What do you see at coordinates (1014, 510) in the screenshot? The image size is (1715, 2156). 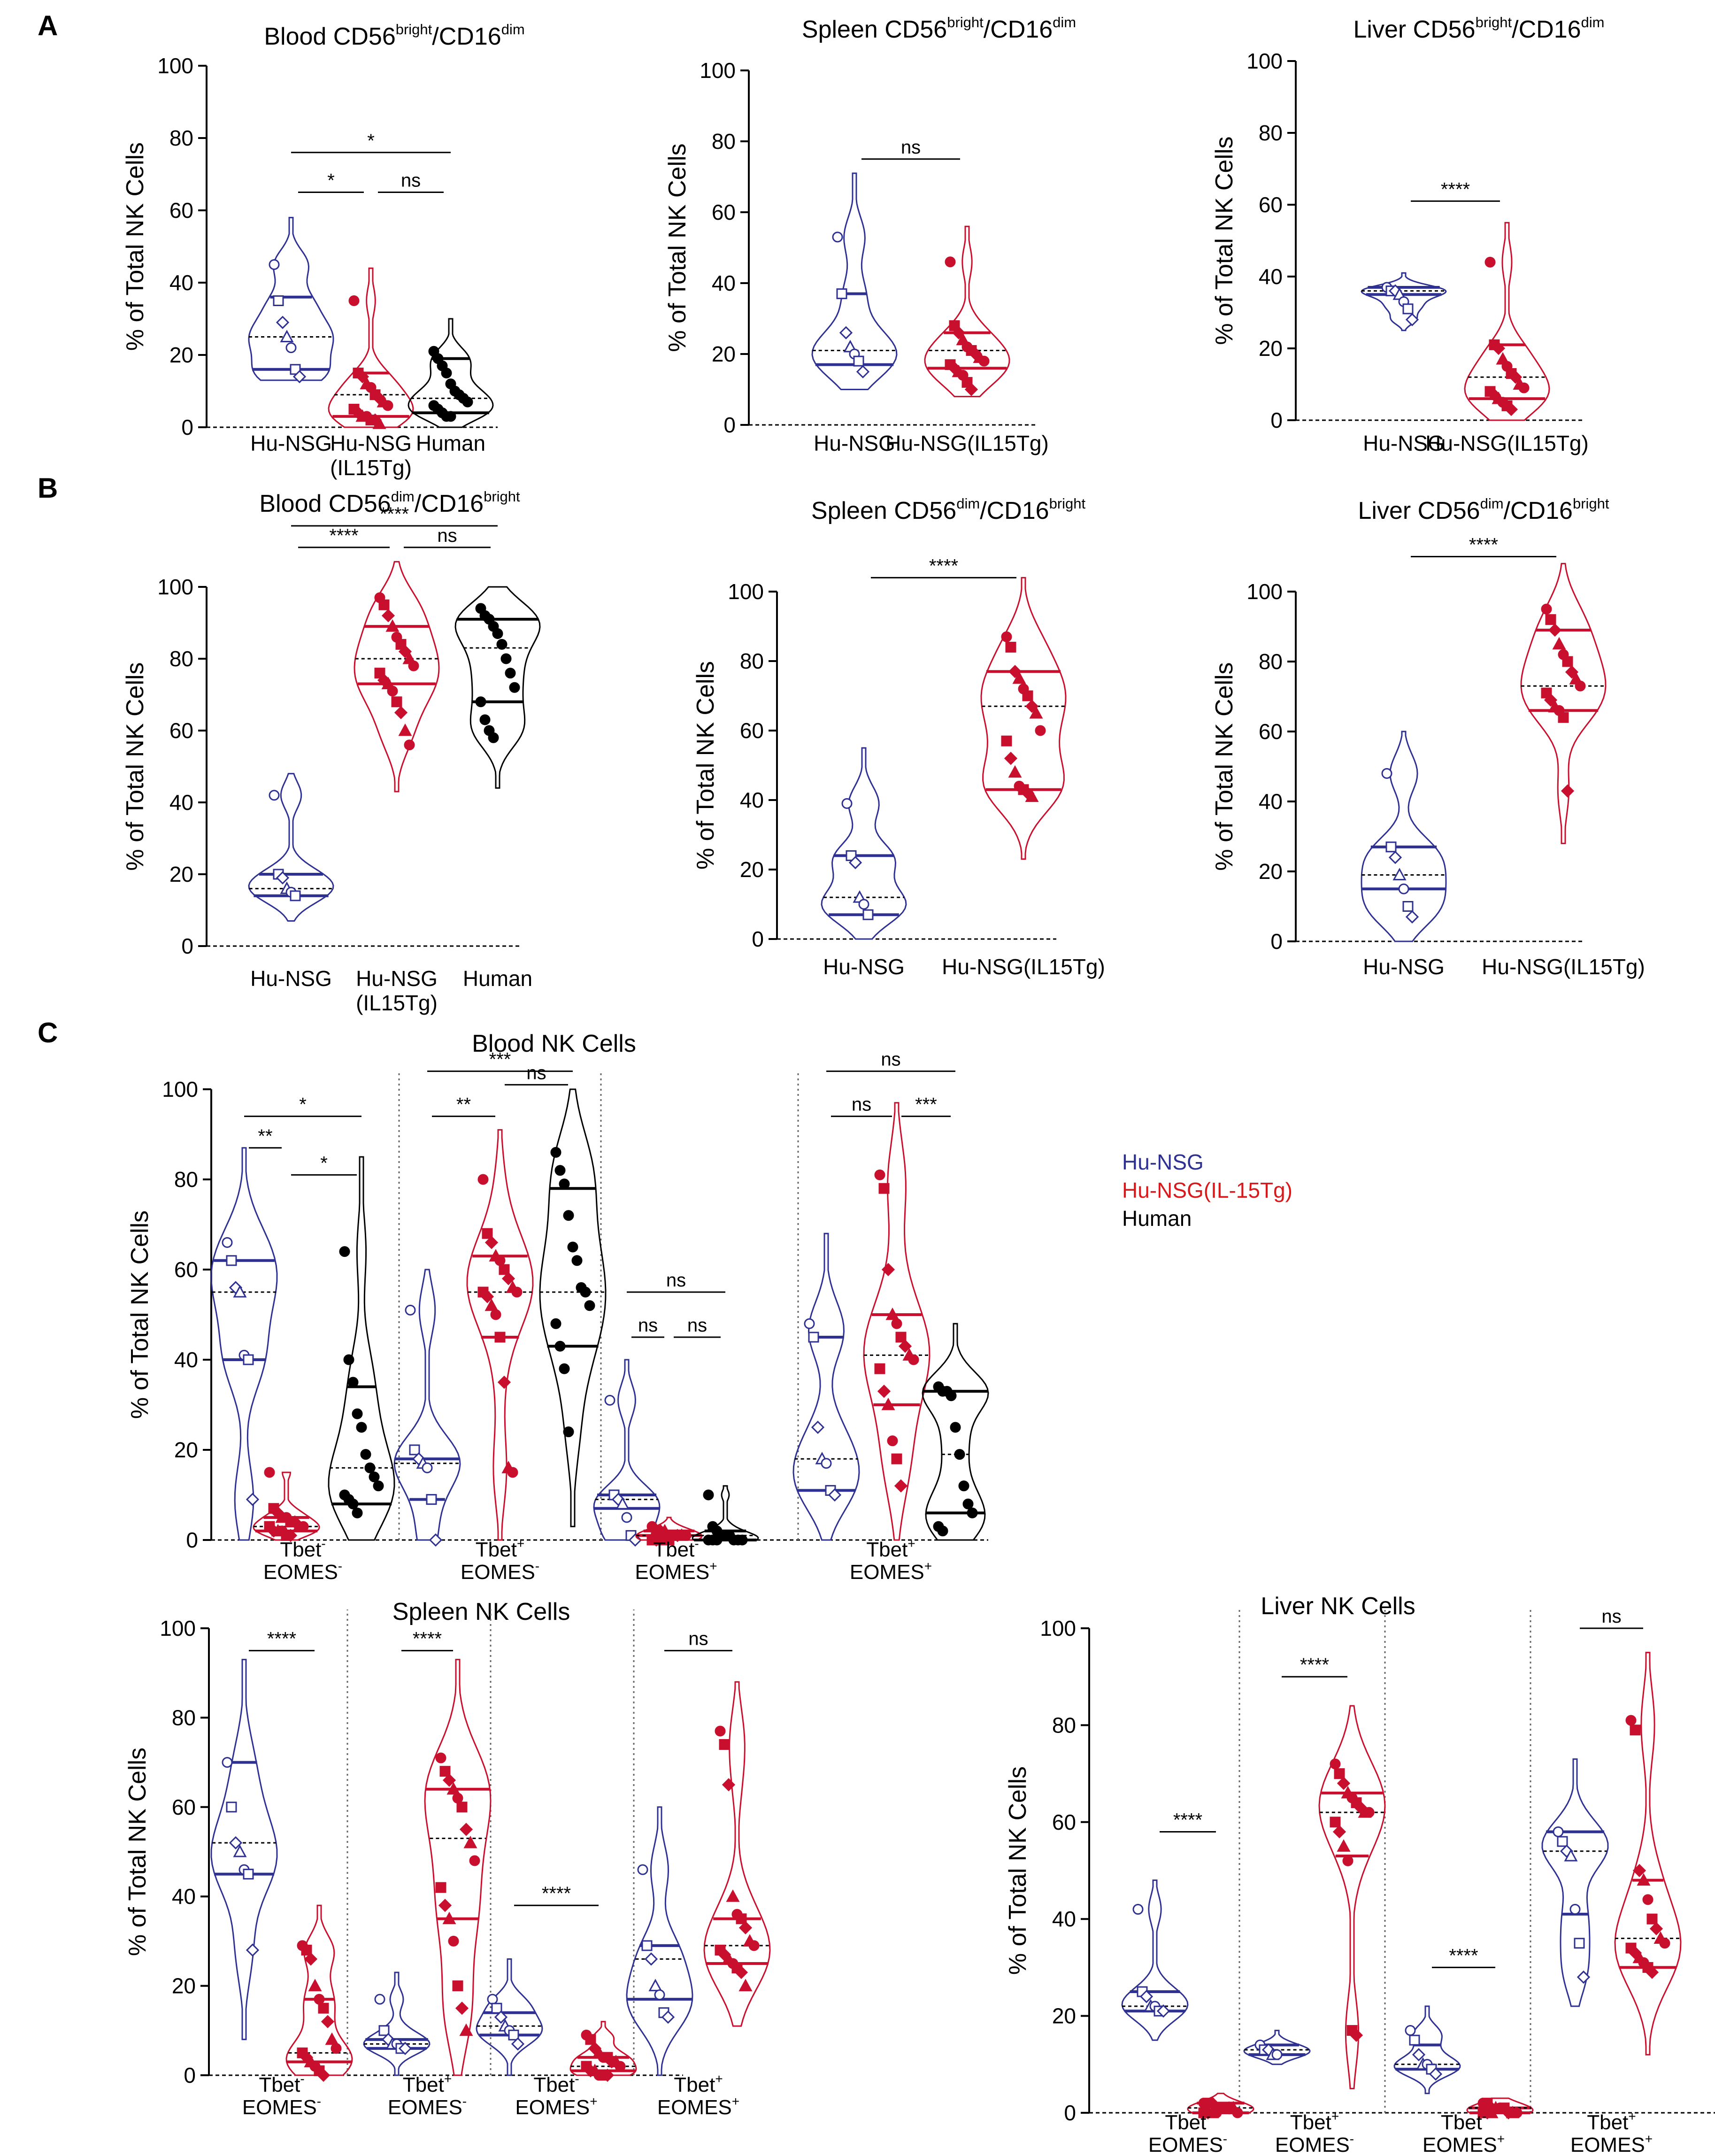 I see `title-text: /CD16` at bounding box center [1014, 510].